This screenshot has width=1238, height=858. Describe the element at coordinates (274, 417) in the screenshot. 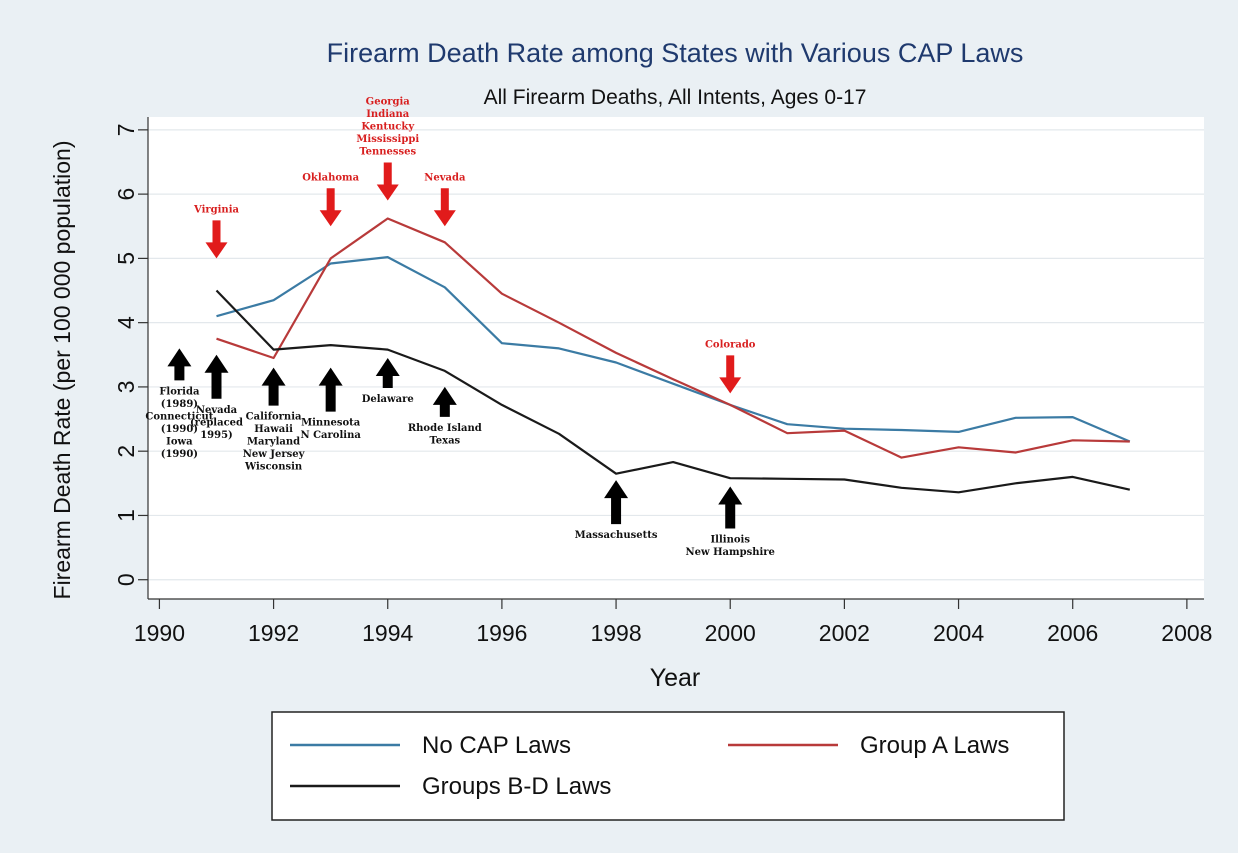

I see `annotation-label-7-0: California` at that location.